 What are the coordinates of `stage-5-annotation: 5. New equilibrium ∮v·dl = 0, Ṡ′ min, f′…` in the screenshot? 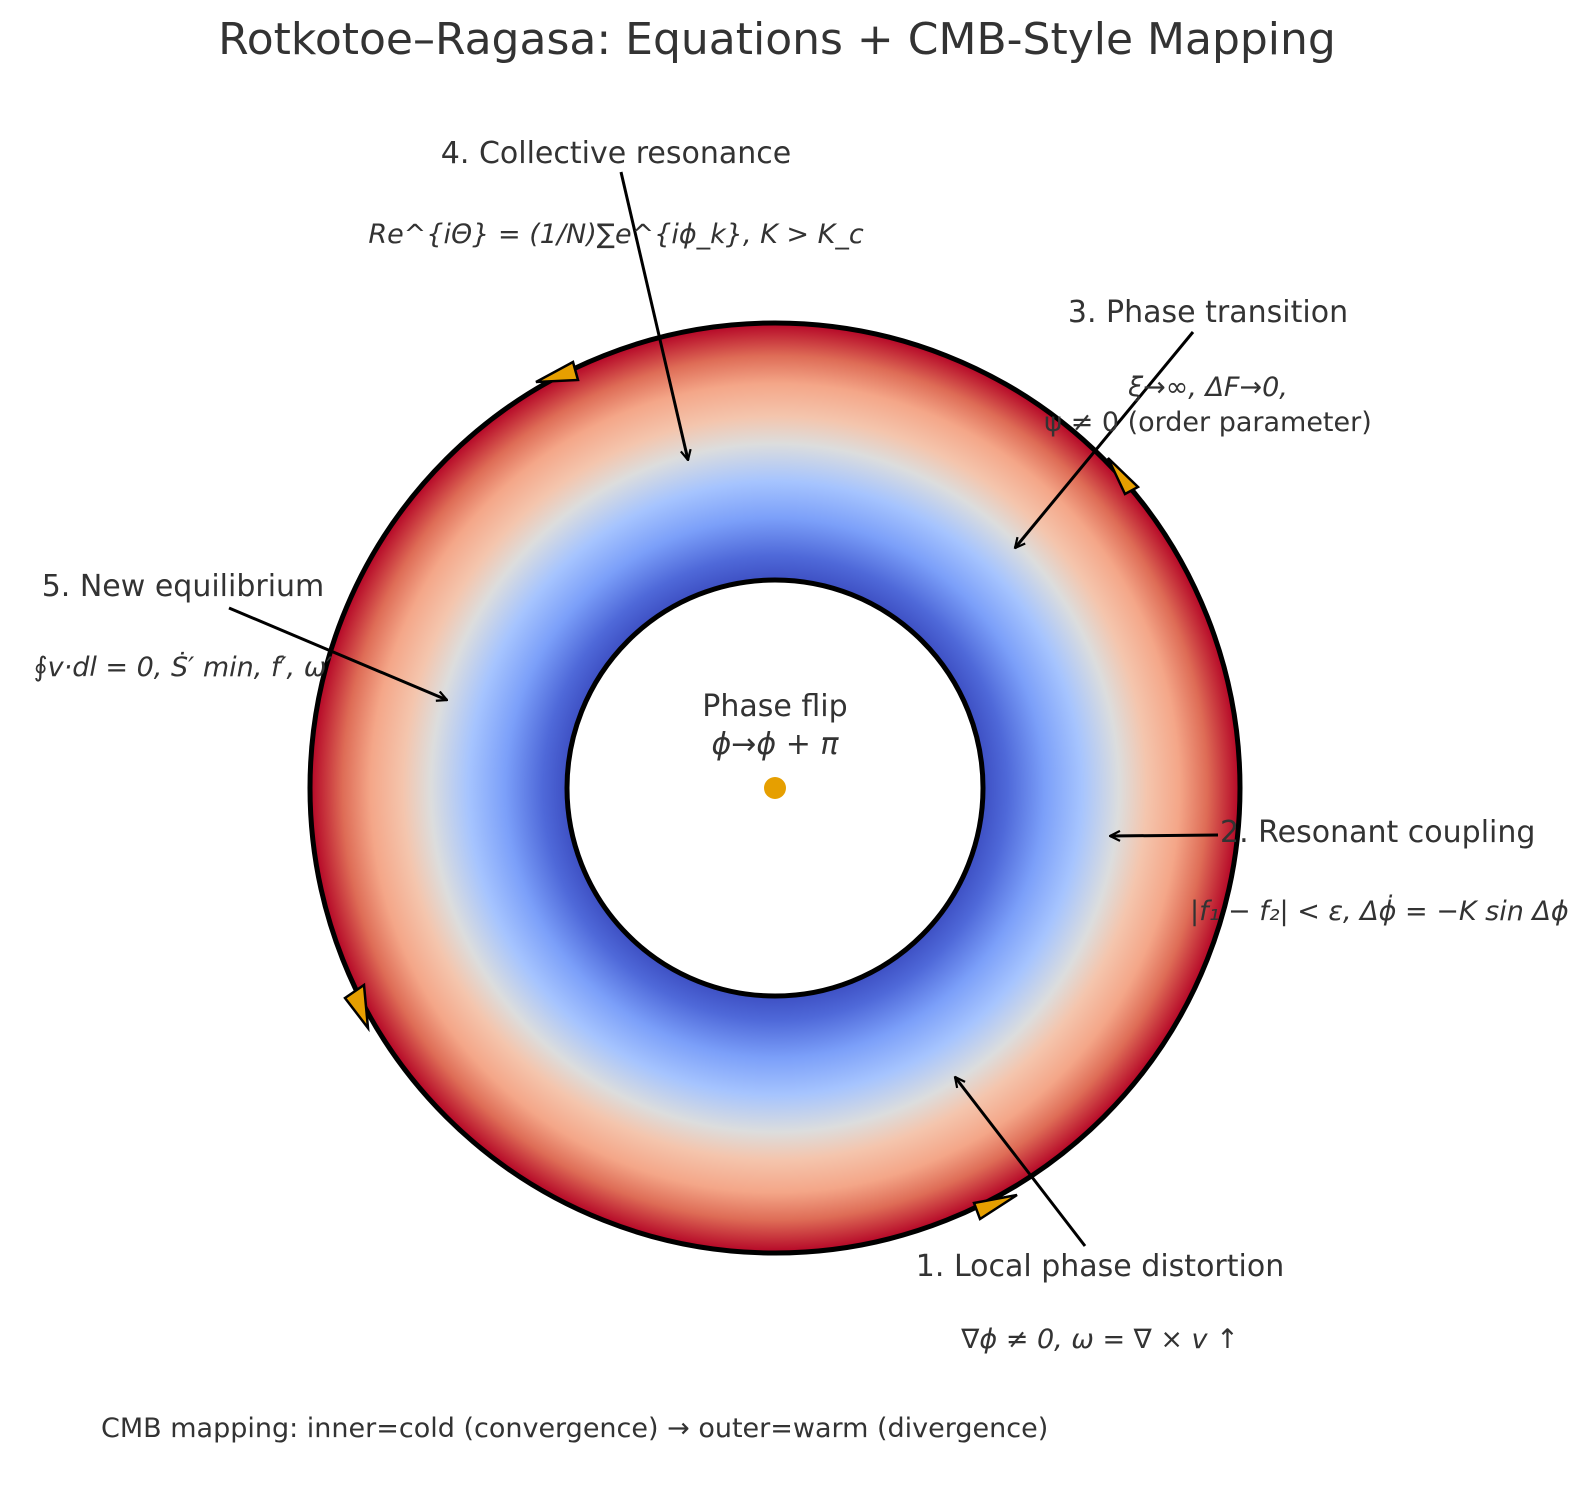 It's located at (183, 626).